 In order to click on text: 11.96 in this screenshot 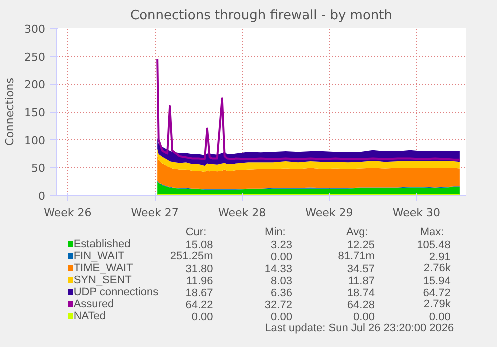, I will do `click(200, 282)`.